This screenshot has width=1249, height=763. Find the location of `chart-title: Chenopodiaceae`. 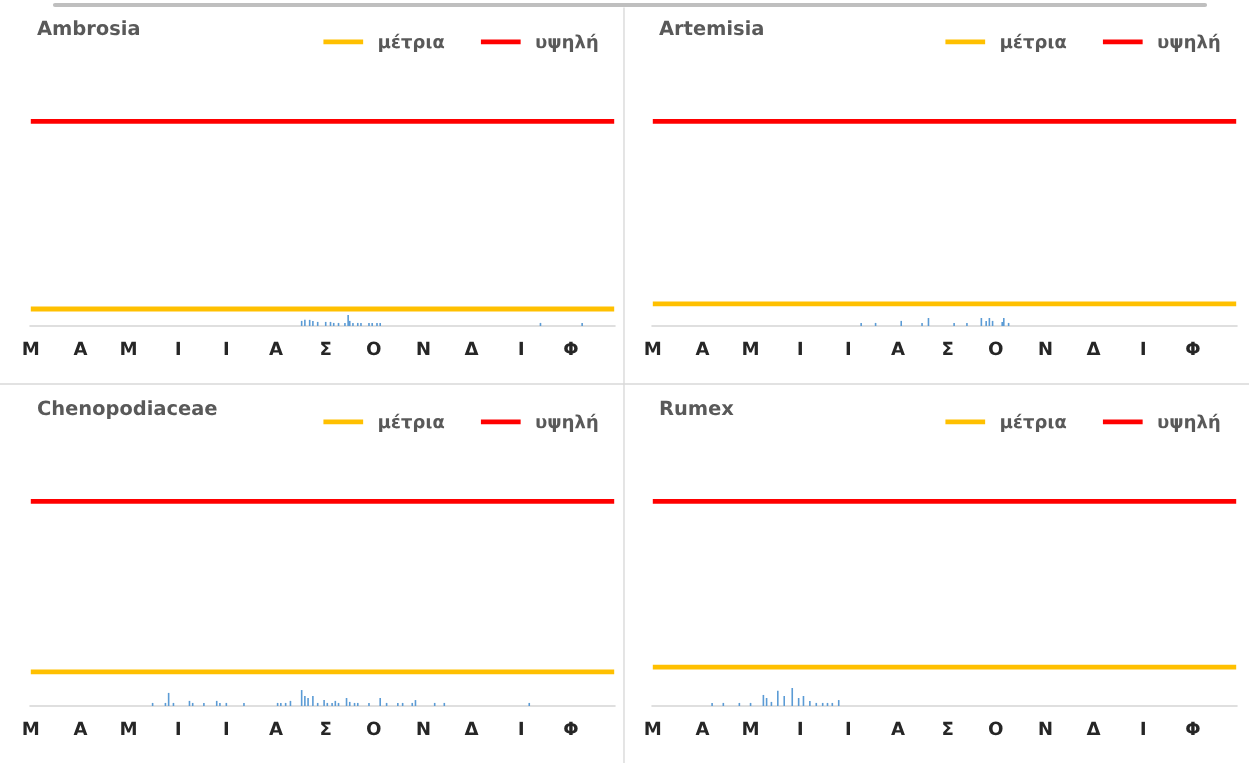

chart-title: Chenopodiaceae is located at coordinates (127, 410).